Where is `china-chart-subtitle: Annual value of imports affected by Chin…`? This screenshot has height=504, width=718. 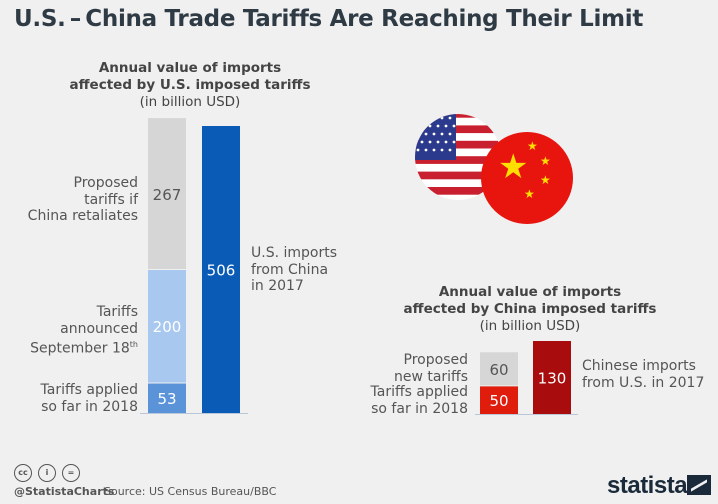
china-chart-subtitle: Annual value of imports affected by Chin… is located at coordinates (530, 309).